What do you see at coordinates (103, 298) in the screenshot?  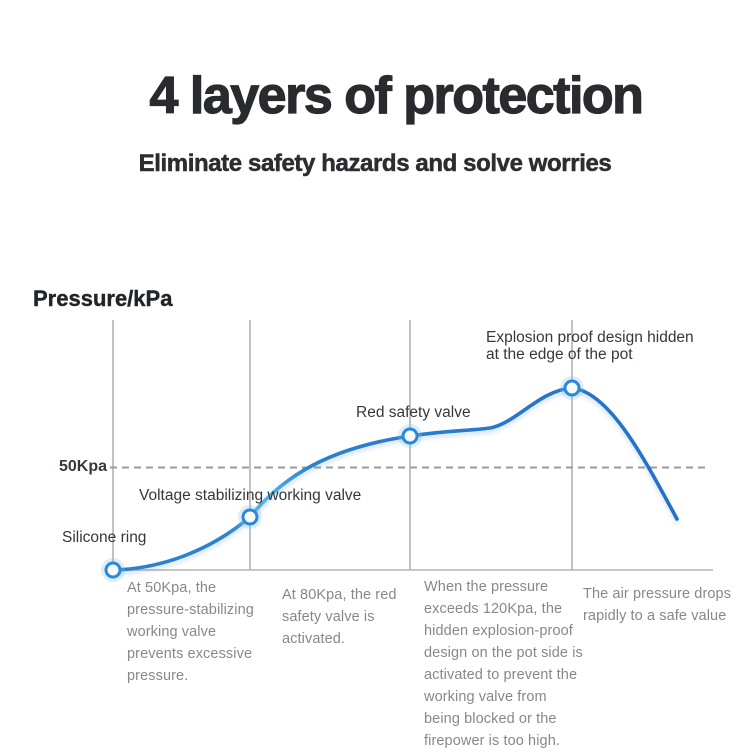 I see `y-axis-label: Pressure/kPa` at bounding box center [103, 298].